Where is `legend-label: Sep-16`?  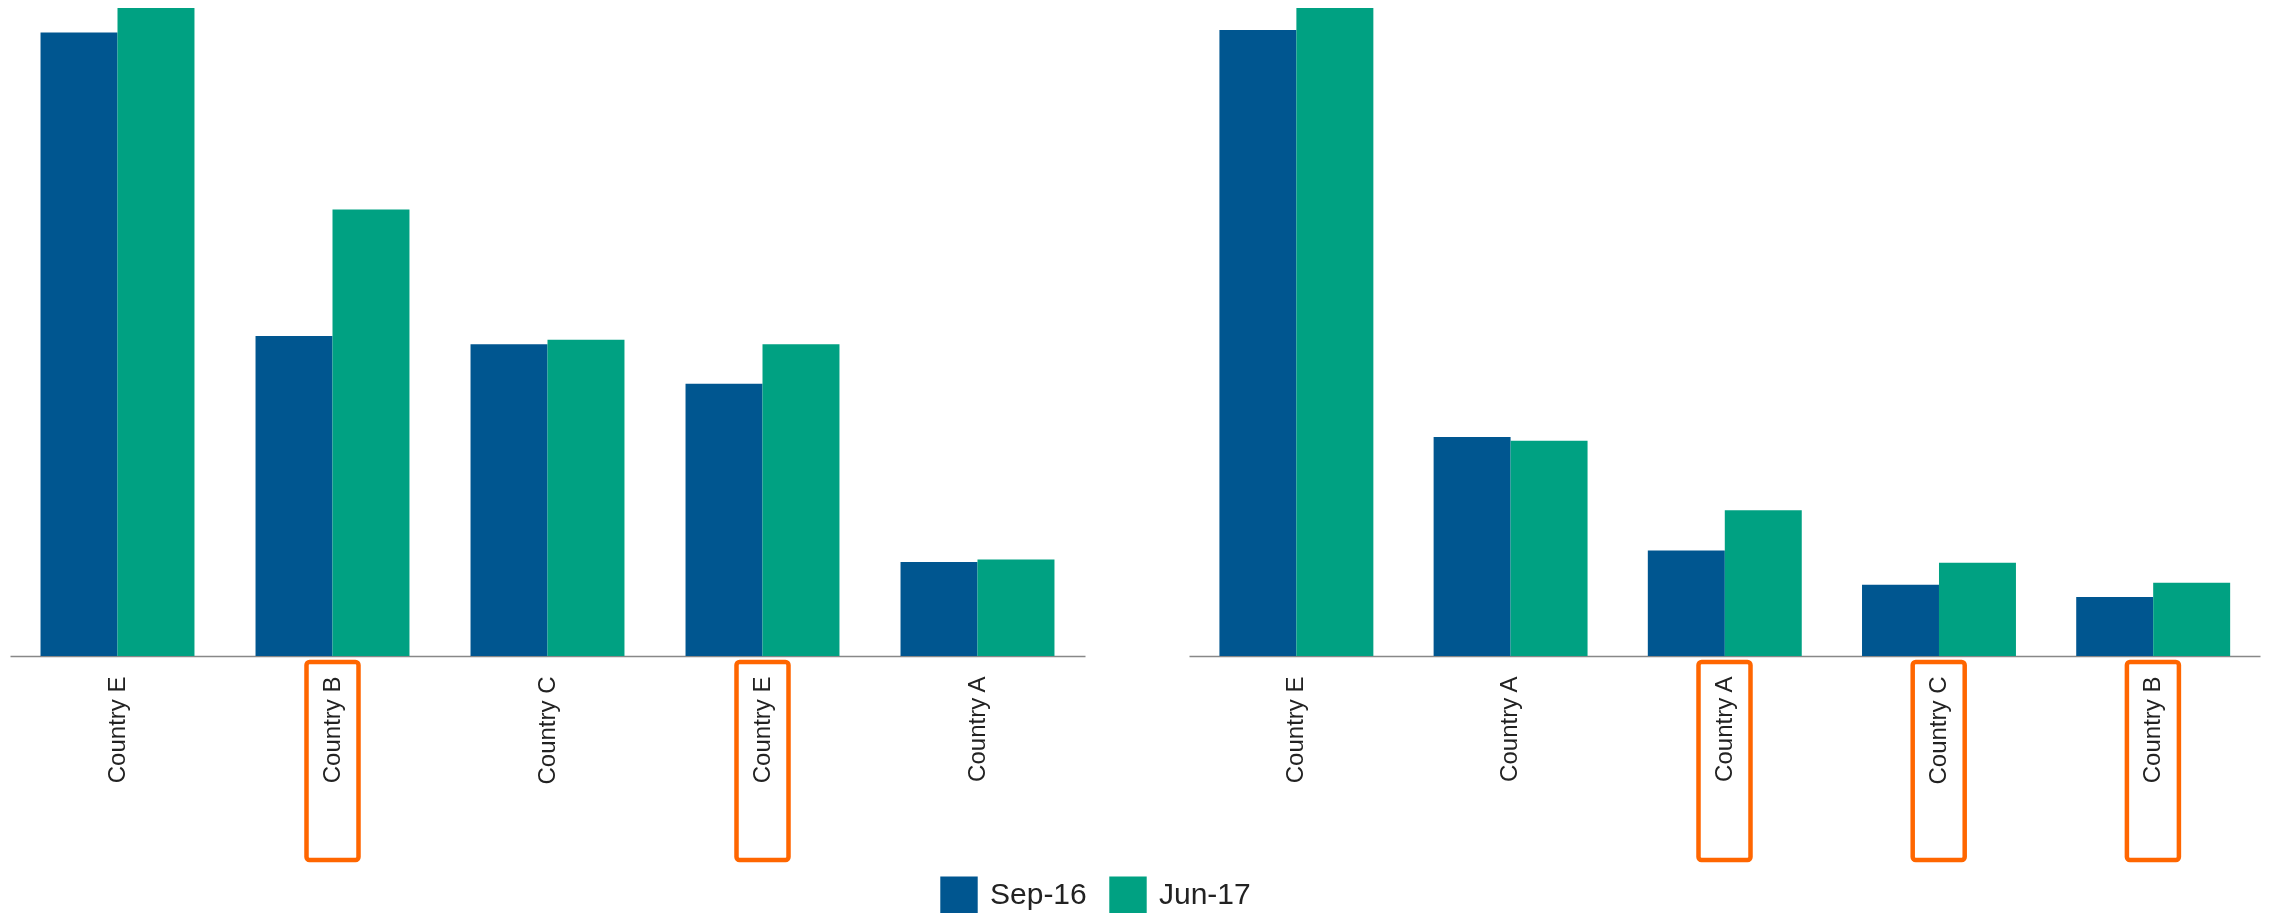
legend-label: Sep-16 is located at coordinates (1038, 894).